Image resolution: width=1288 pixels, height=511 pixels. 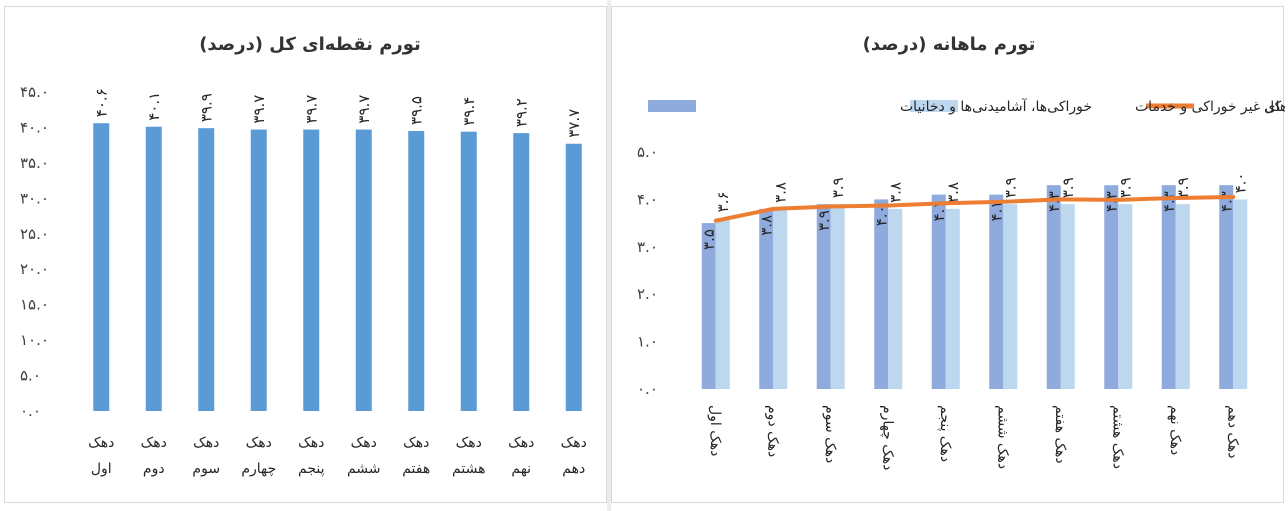 I want to click on y-tick-label: ۲۰.۰, so click(x=34, y=269).